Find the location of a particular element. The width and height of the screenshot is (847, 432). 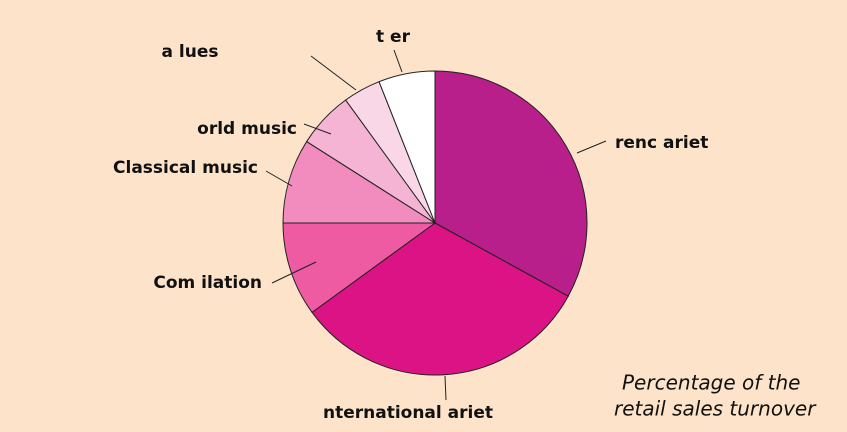

slice-label: nternational ariet is located at coordinates (408, 413).